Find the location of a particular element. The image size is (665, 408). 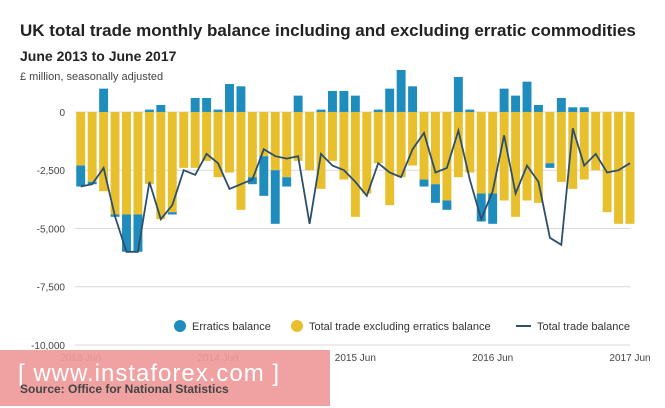

y-tick-label: -2,500 is located at coordinates (51, 171).